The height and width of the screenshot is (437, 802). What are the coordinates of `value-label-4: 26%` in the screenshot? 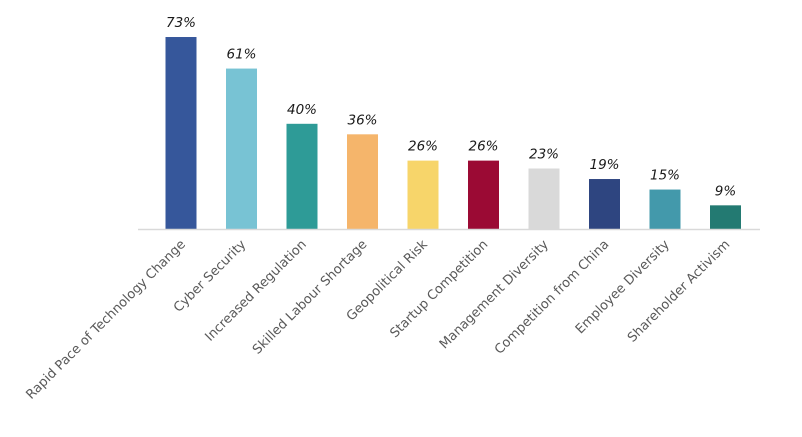 It's located at (423, 147).